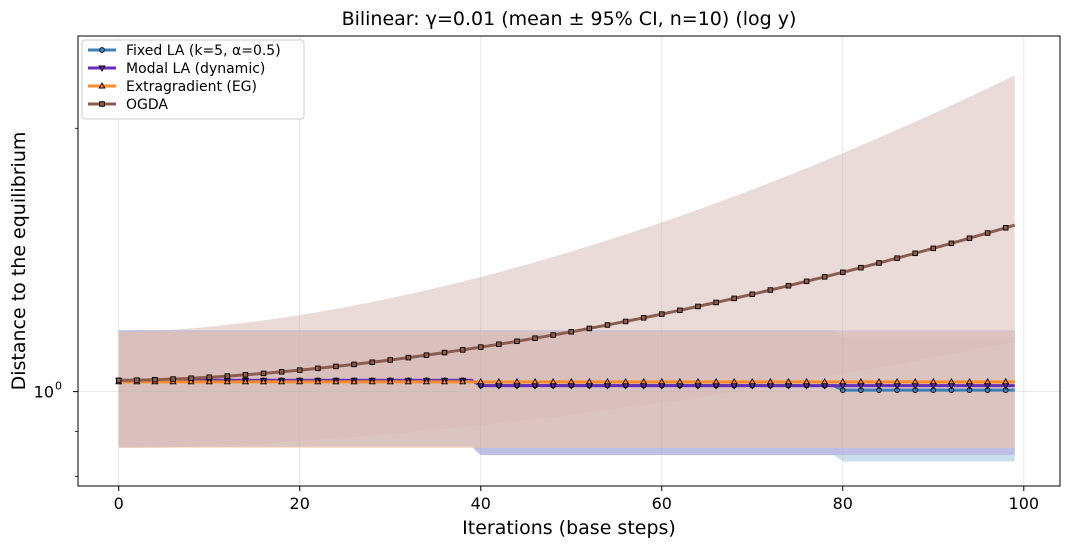  What do you see at coordinates (203, 51) in the screenshot?
I see `legend-label-0: Fixed LA (k=5, α=0.5)` at bounding box center [203, 51].